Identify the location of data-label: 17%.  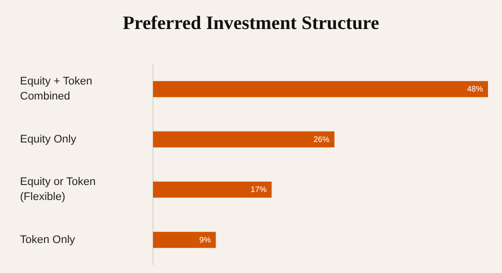
(258, 189).